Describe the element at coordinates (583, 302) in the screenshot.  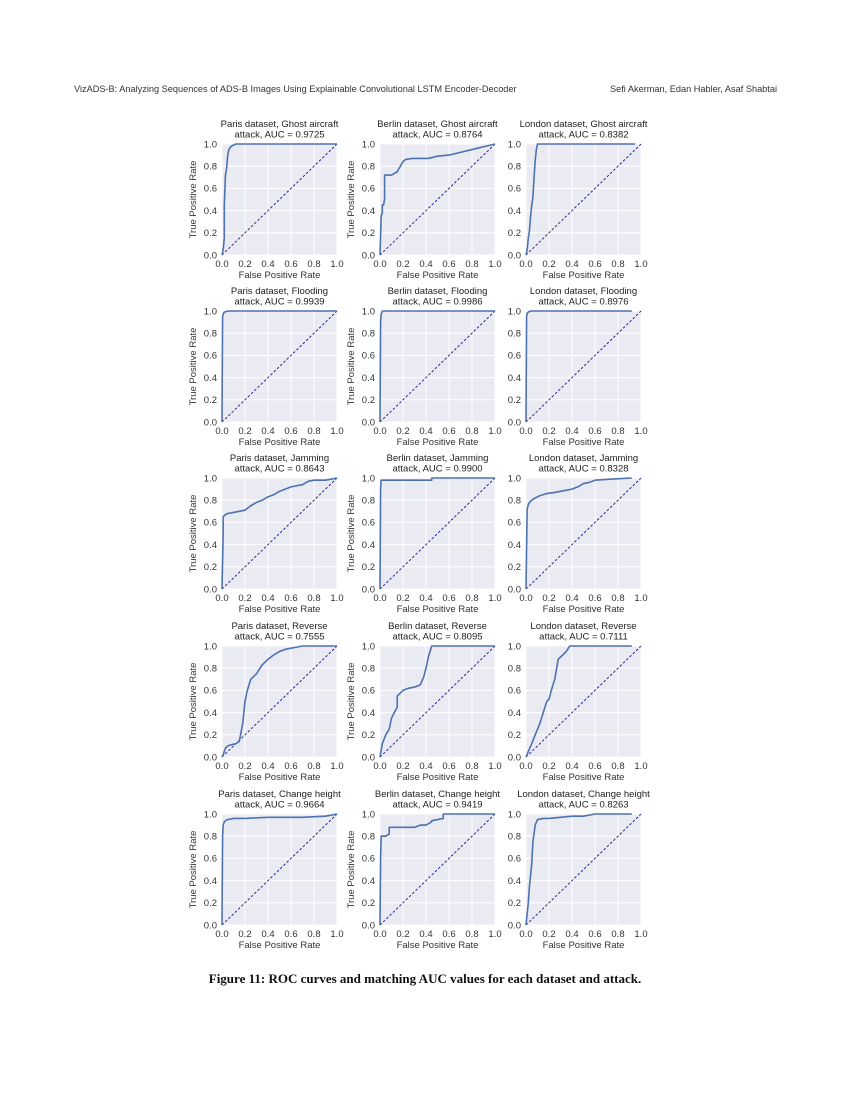
I see `chart-title-line: attack, AUC = 0.8976` at that location.